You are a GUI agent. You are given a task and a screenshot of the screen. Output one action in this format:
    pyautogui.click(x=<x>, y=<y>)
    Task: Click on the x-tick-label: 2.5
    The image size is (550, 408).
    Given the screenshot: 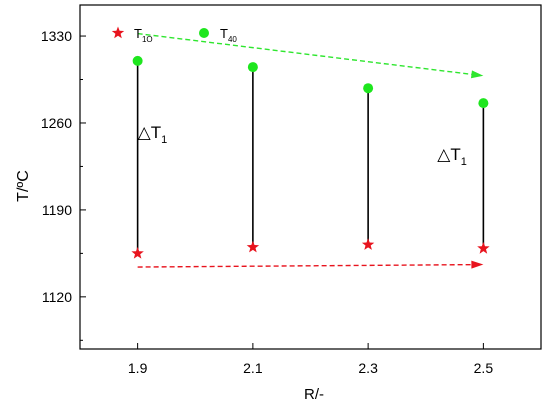 What is the action you would take?
    pyautogui.click(x=484, y=368)
    